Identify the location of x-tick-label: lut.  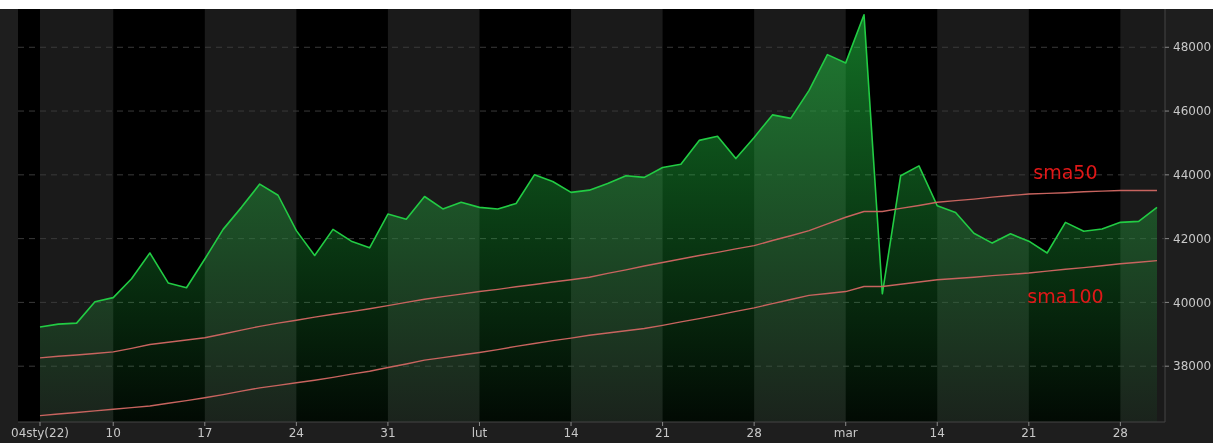
(479, 433).